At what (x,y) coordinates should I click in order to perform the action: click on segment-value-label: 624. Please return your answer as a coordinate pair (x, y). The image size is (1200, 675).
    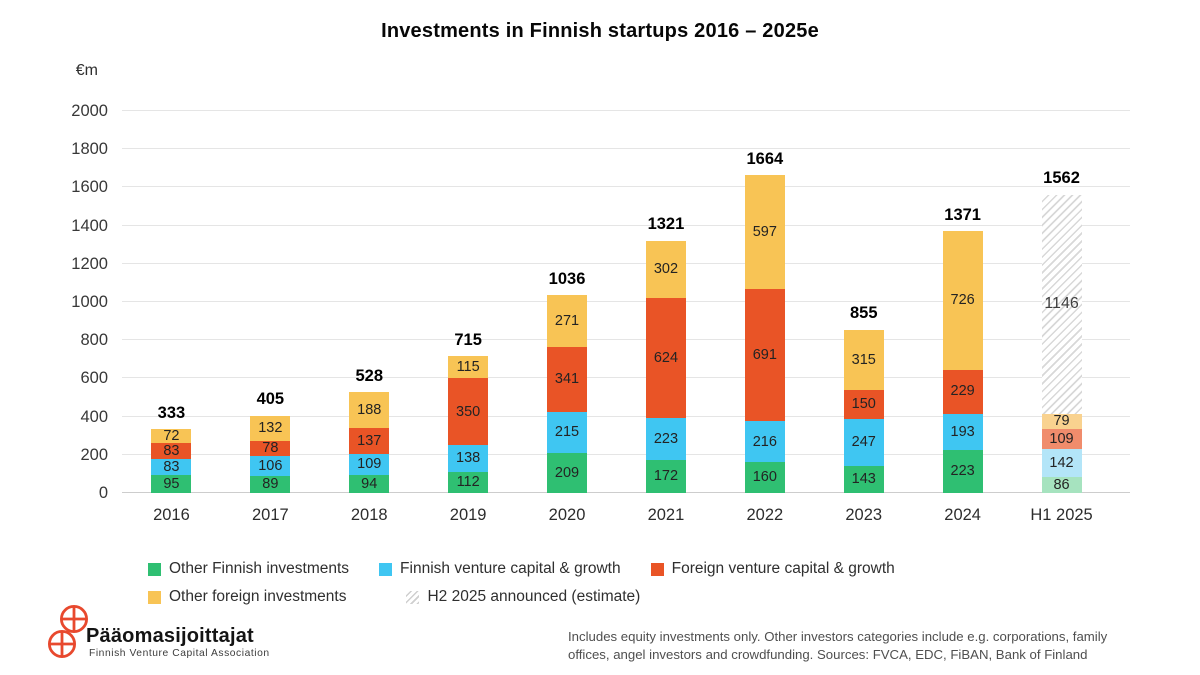
    Looking at the image, I should click on (666, 357).